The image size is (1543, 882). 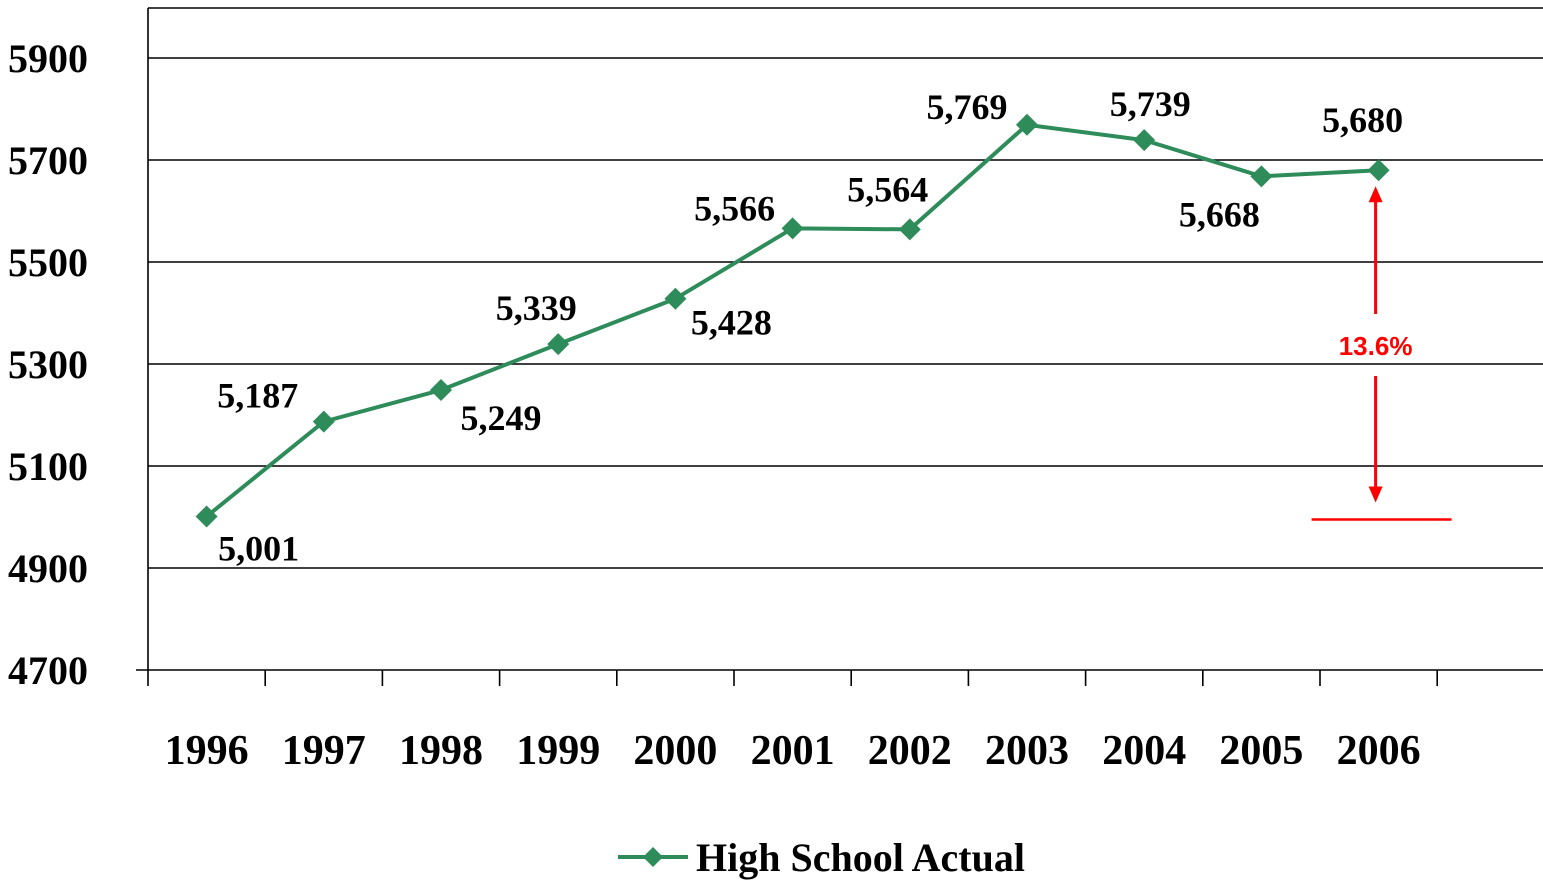 What do you see at coordinates (887, 189) in the screenshot?
I see `data-label: 5,564` at bounding box center [887, 189].